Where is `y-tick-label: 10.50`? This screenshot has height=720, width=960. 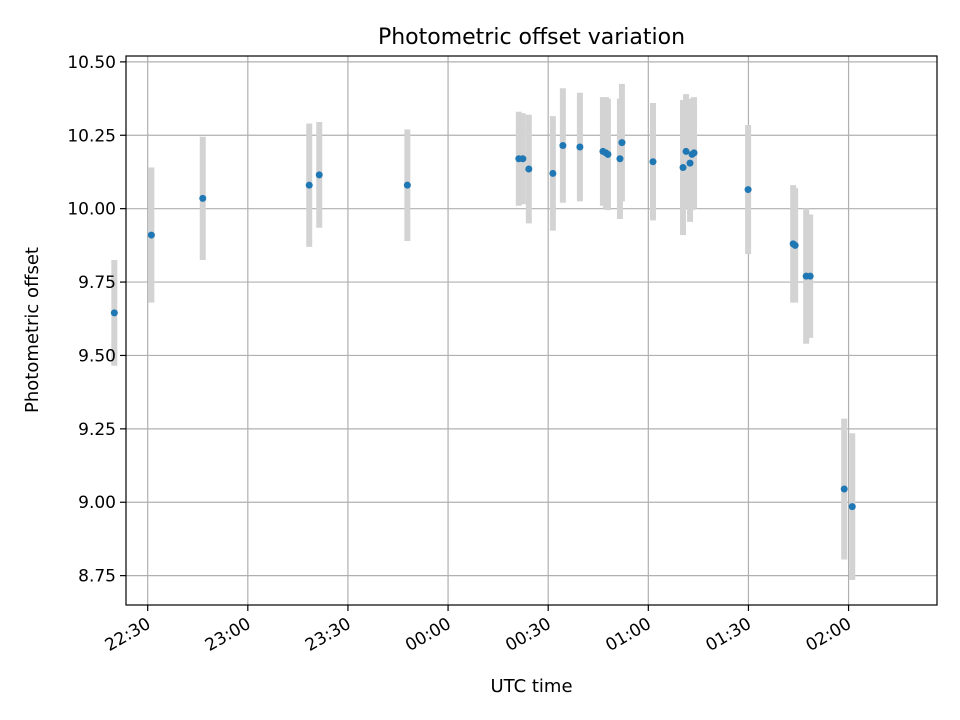
y-tick-label: 10.50 is located at coordinates (91, 63).